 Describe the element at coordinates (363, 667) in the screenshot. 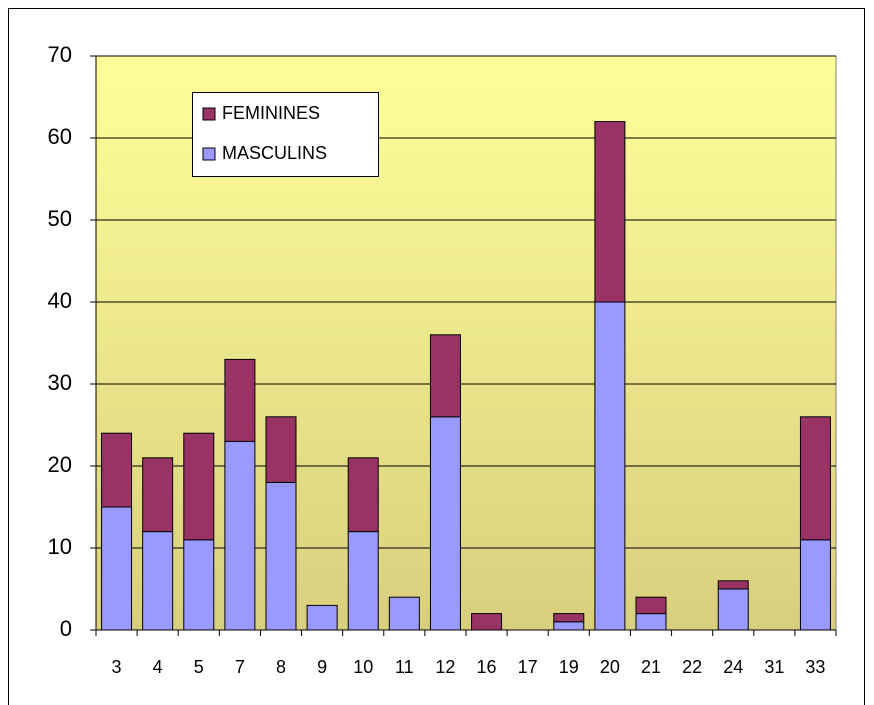

I see `x-tick-label: 10` at that location.